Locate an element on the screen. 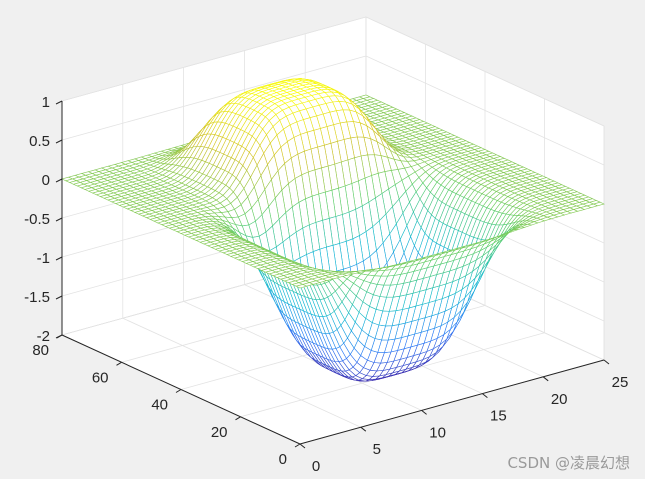 This screenshot has height=479, width=645. y-tick-label: 60 is located at coordinates (100, 377).